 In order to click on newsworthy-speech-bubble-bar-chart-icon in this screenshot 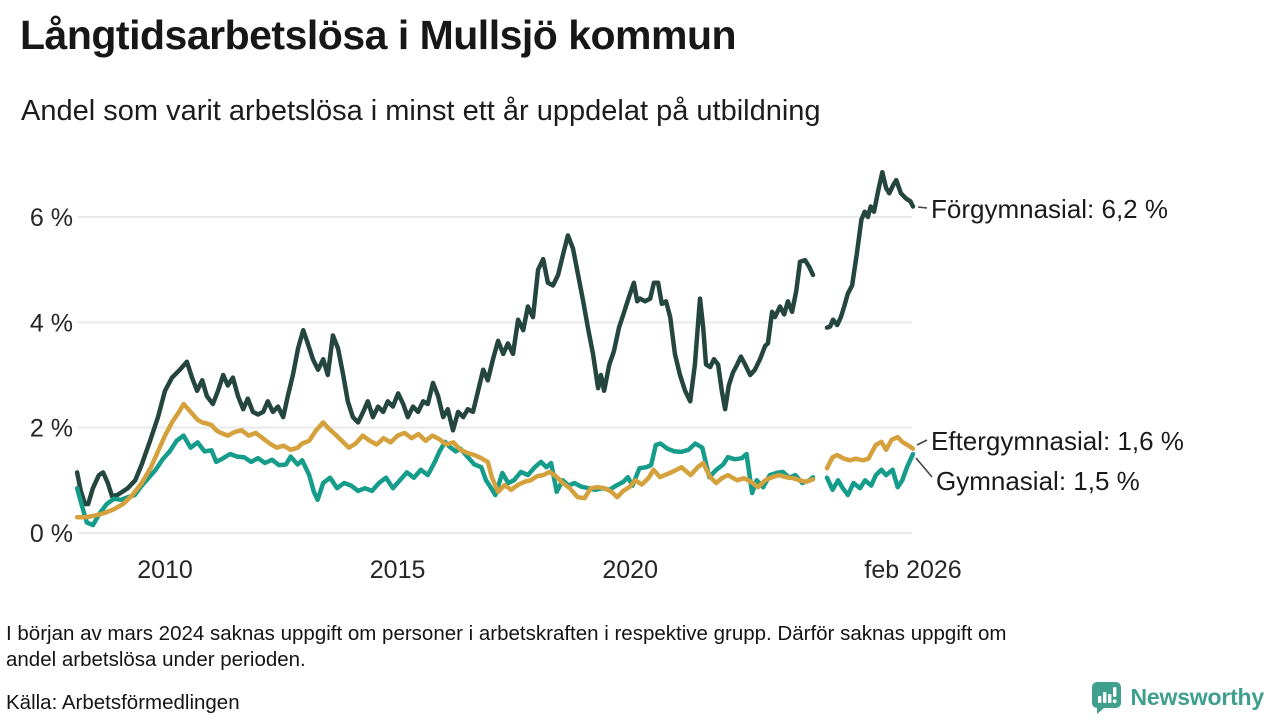, I will do `click(1106, 698)`.